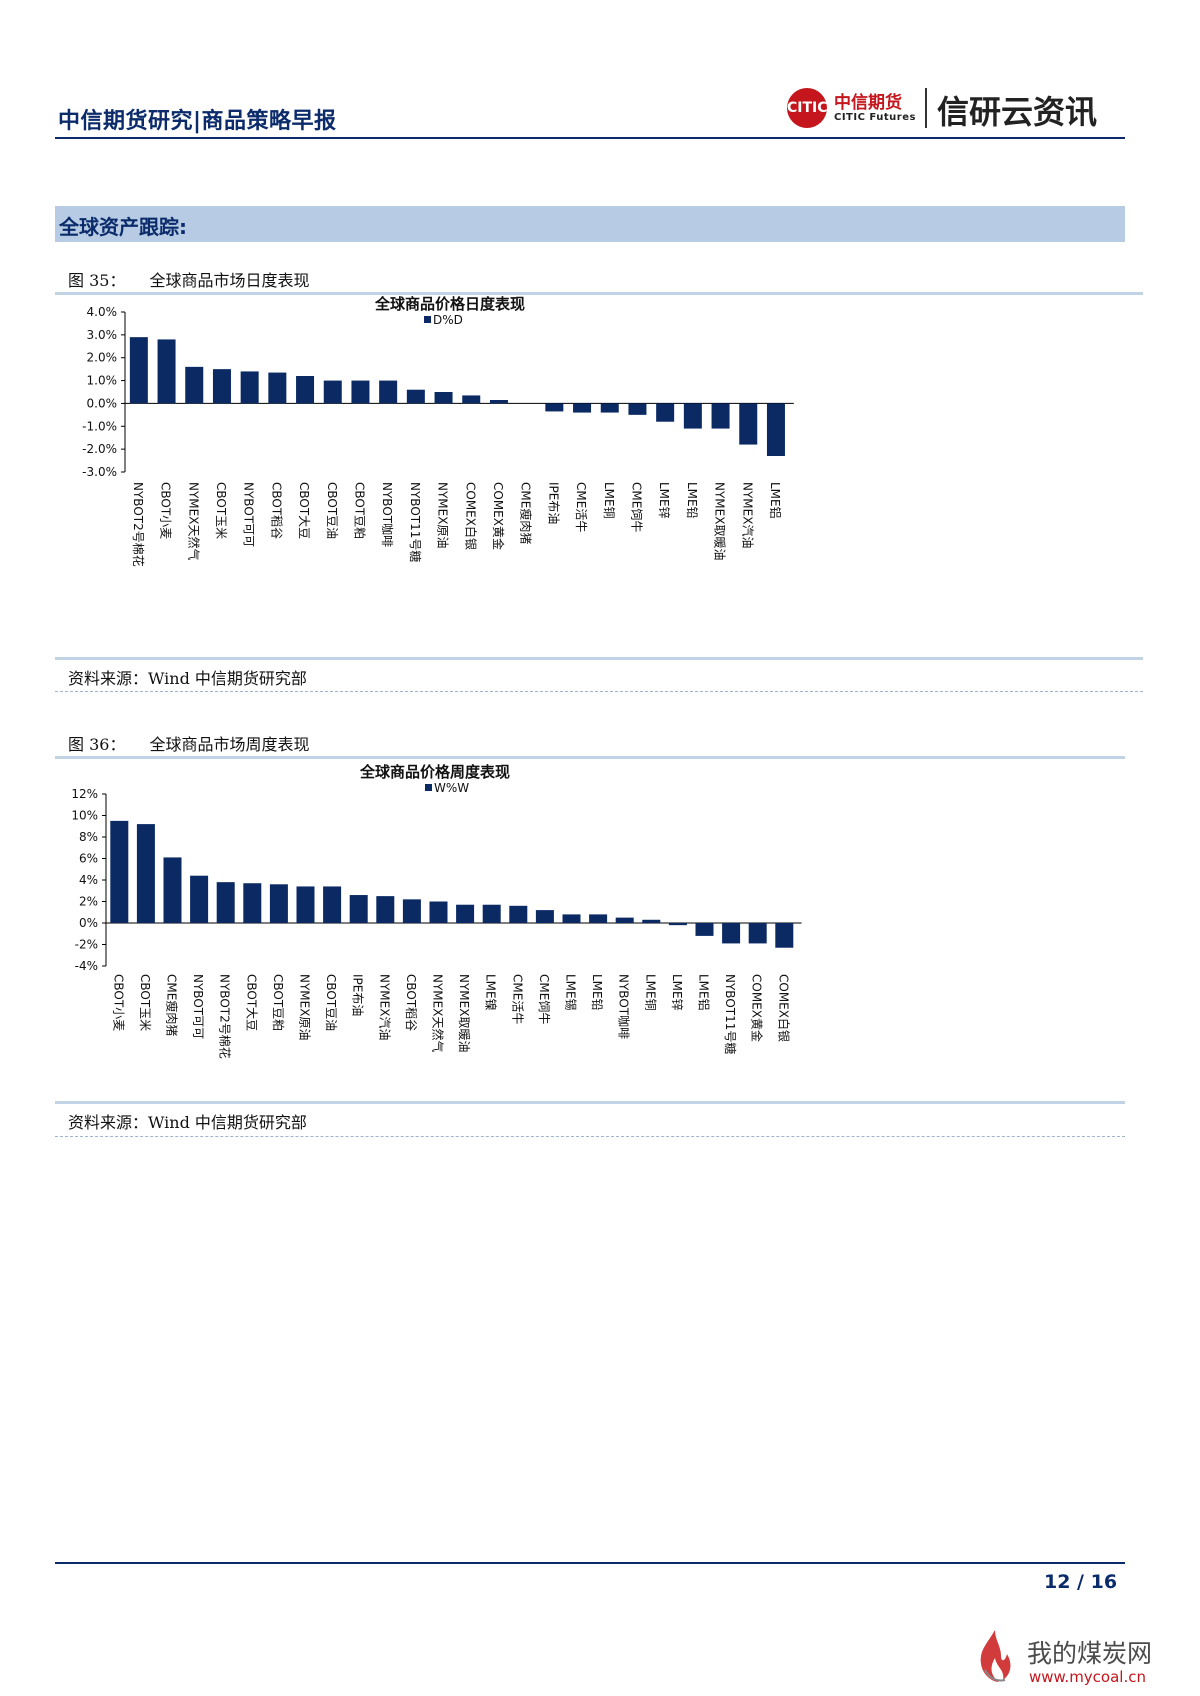  I want to click on logo-company-cn: 中信期货, so click(868, 103).